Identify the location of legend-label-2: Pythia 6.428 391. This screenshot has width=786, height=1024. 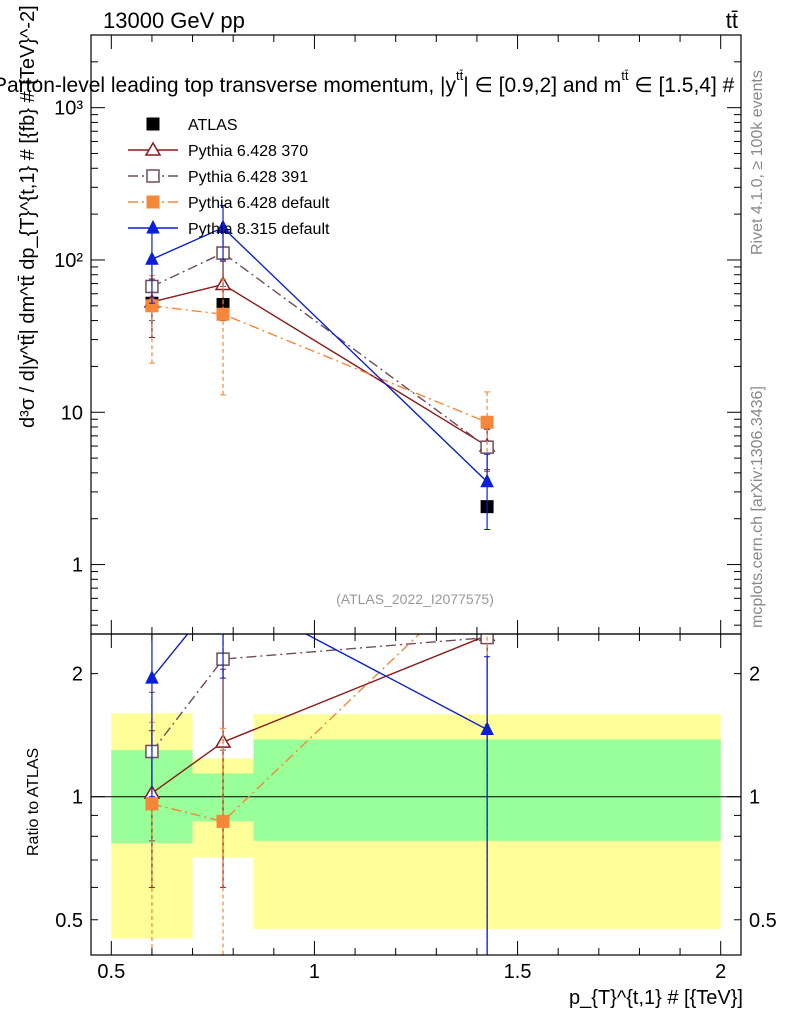
(248, 177).